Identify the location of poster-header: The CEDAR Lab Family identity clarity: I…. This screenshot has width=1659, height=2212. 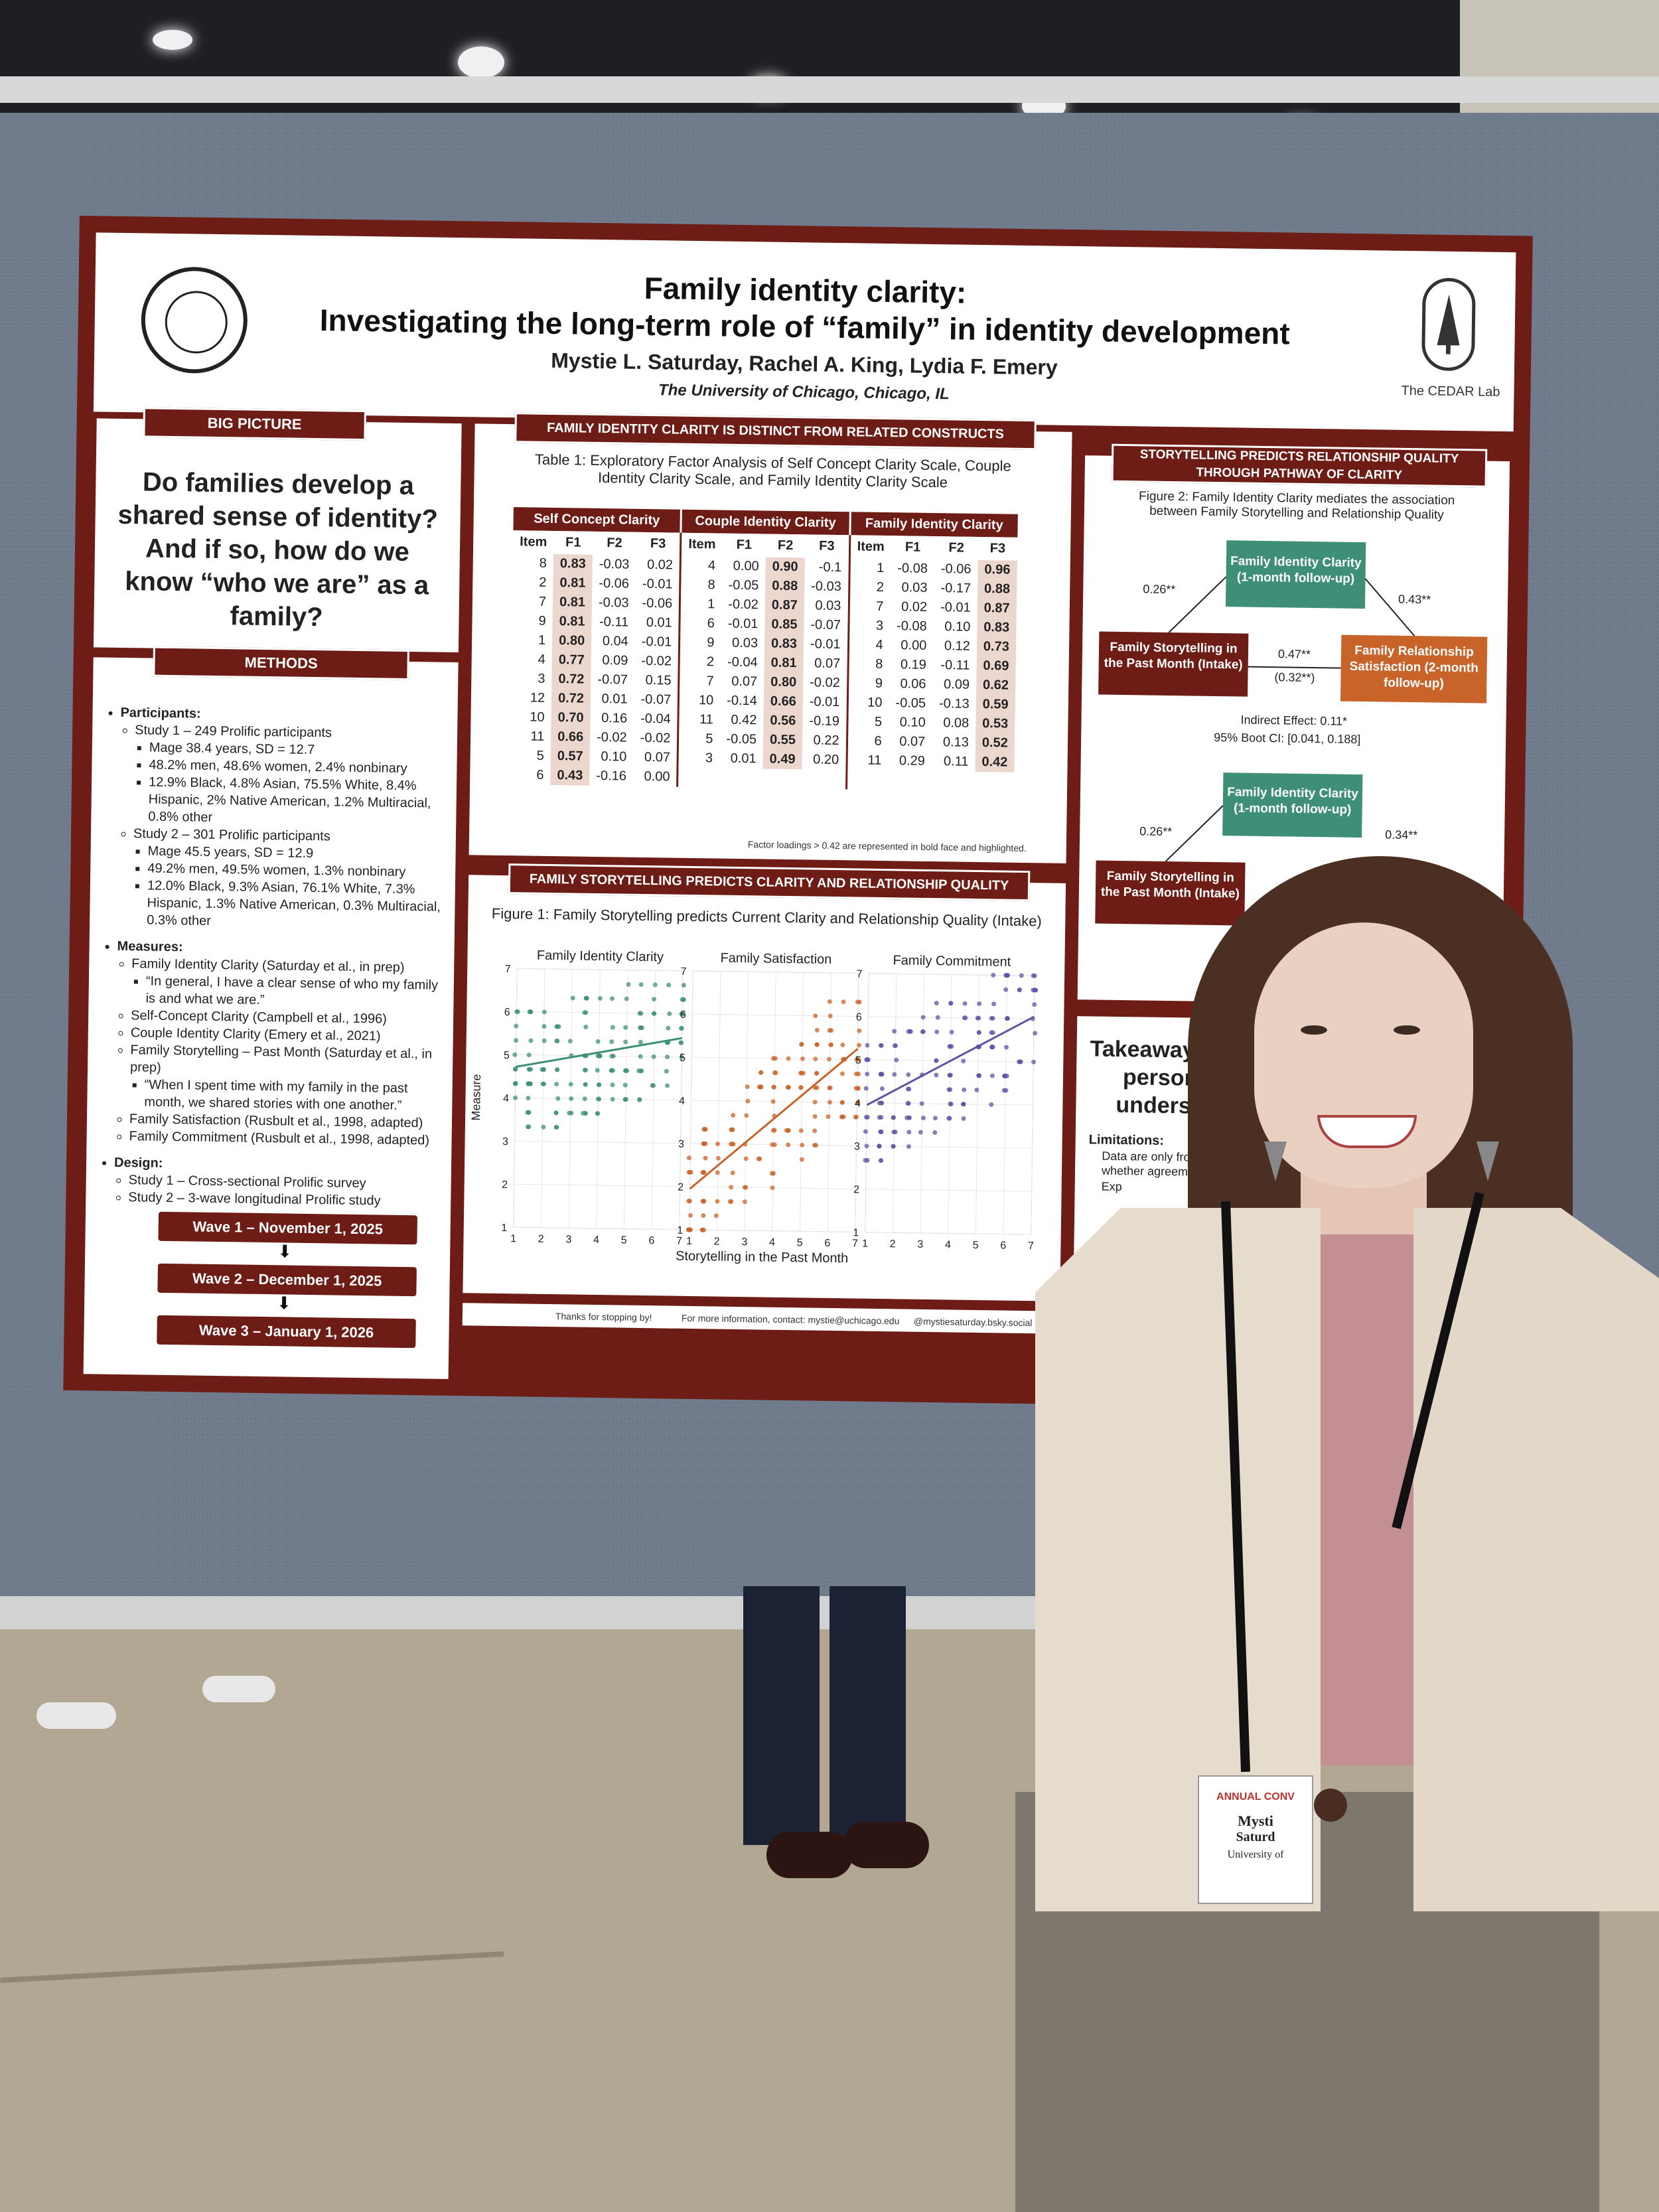
(804, 332).